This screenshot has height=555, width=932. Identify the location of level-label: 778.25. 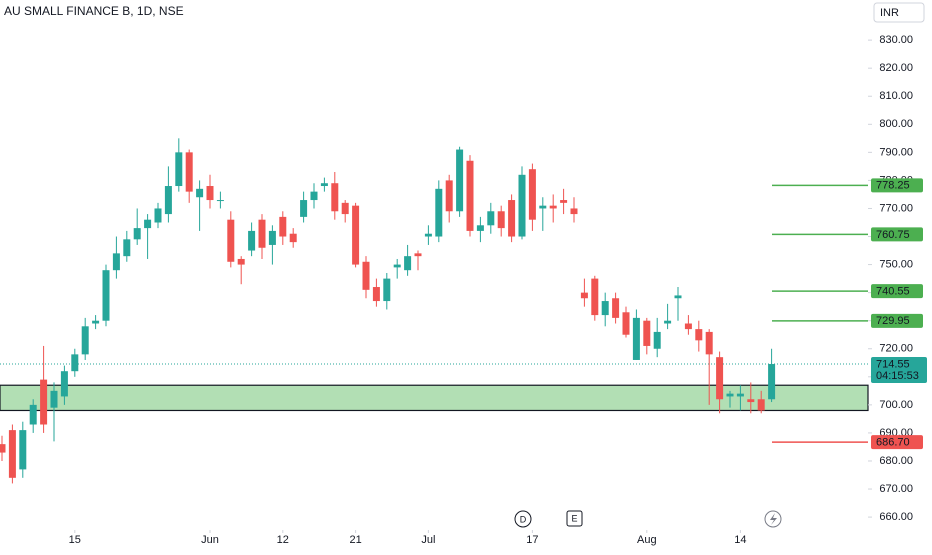
(893, 186).